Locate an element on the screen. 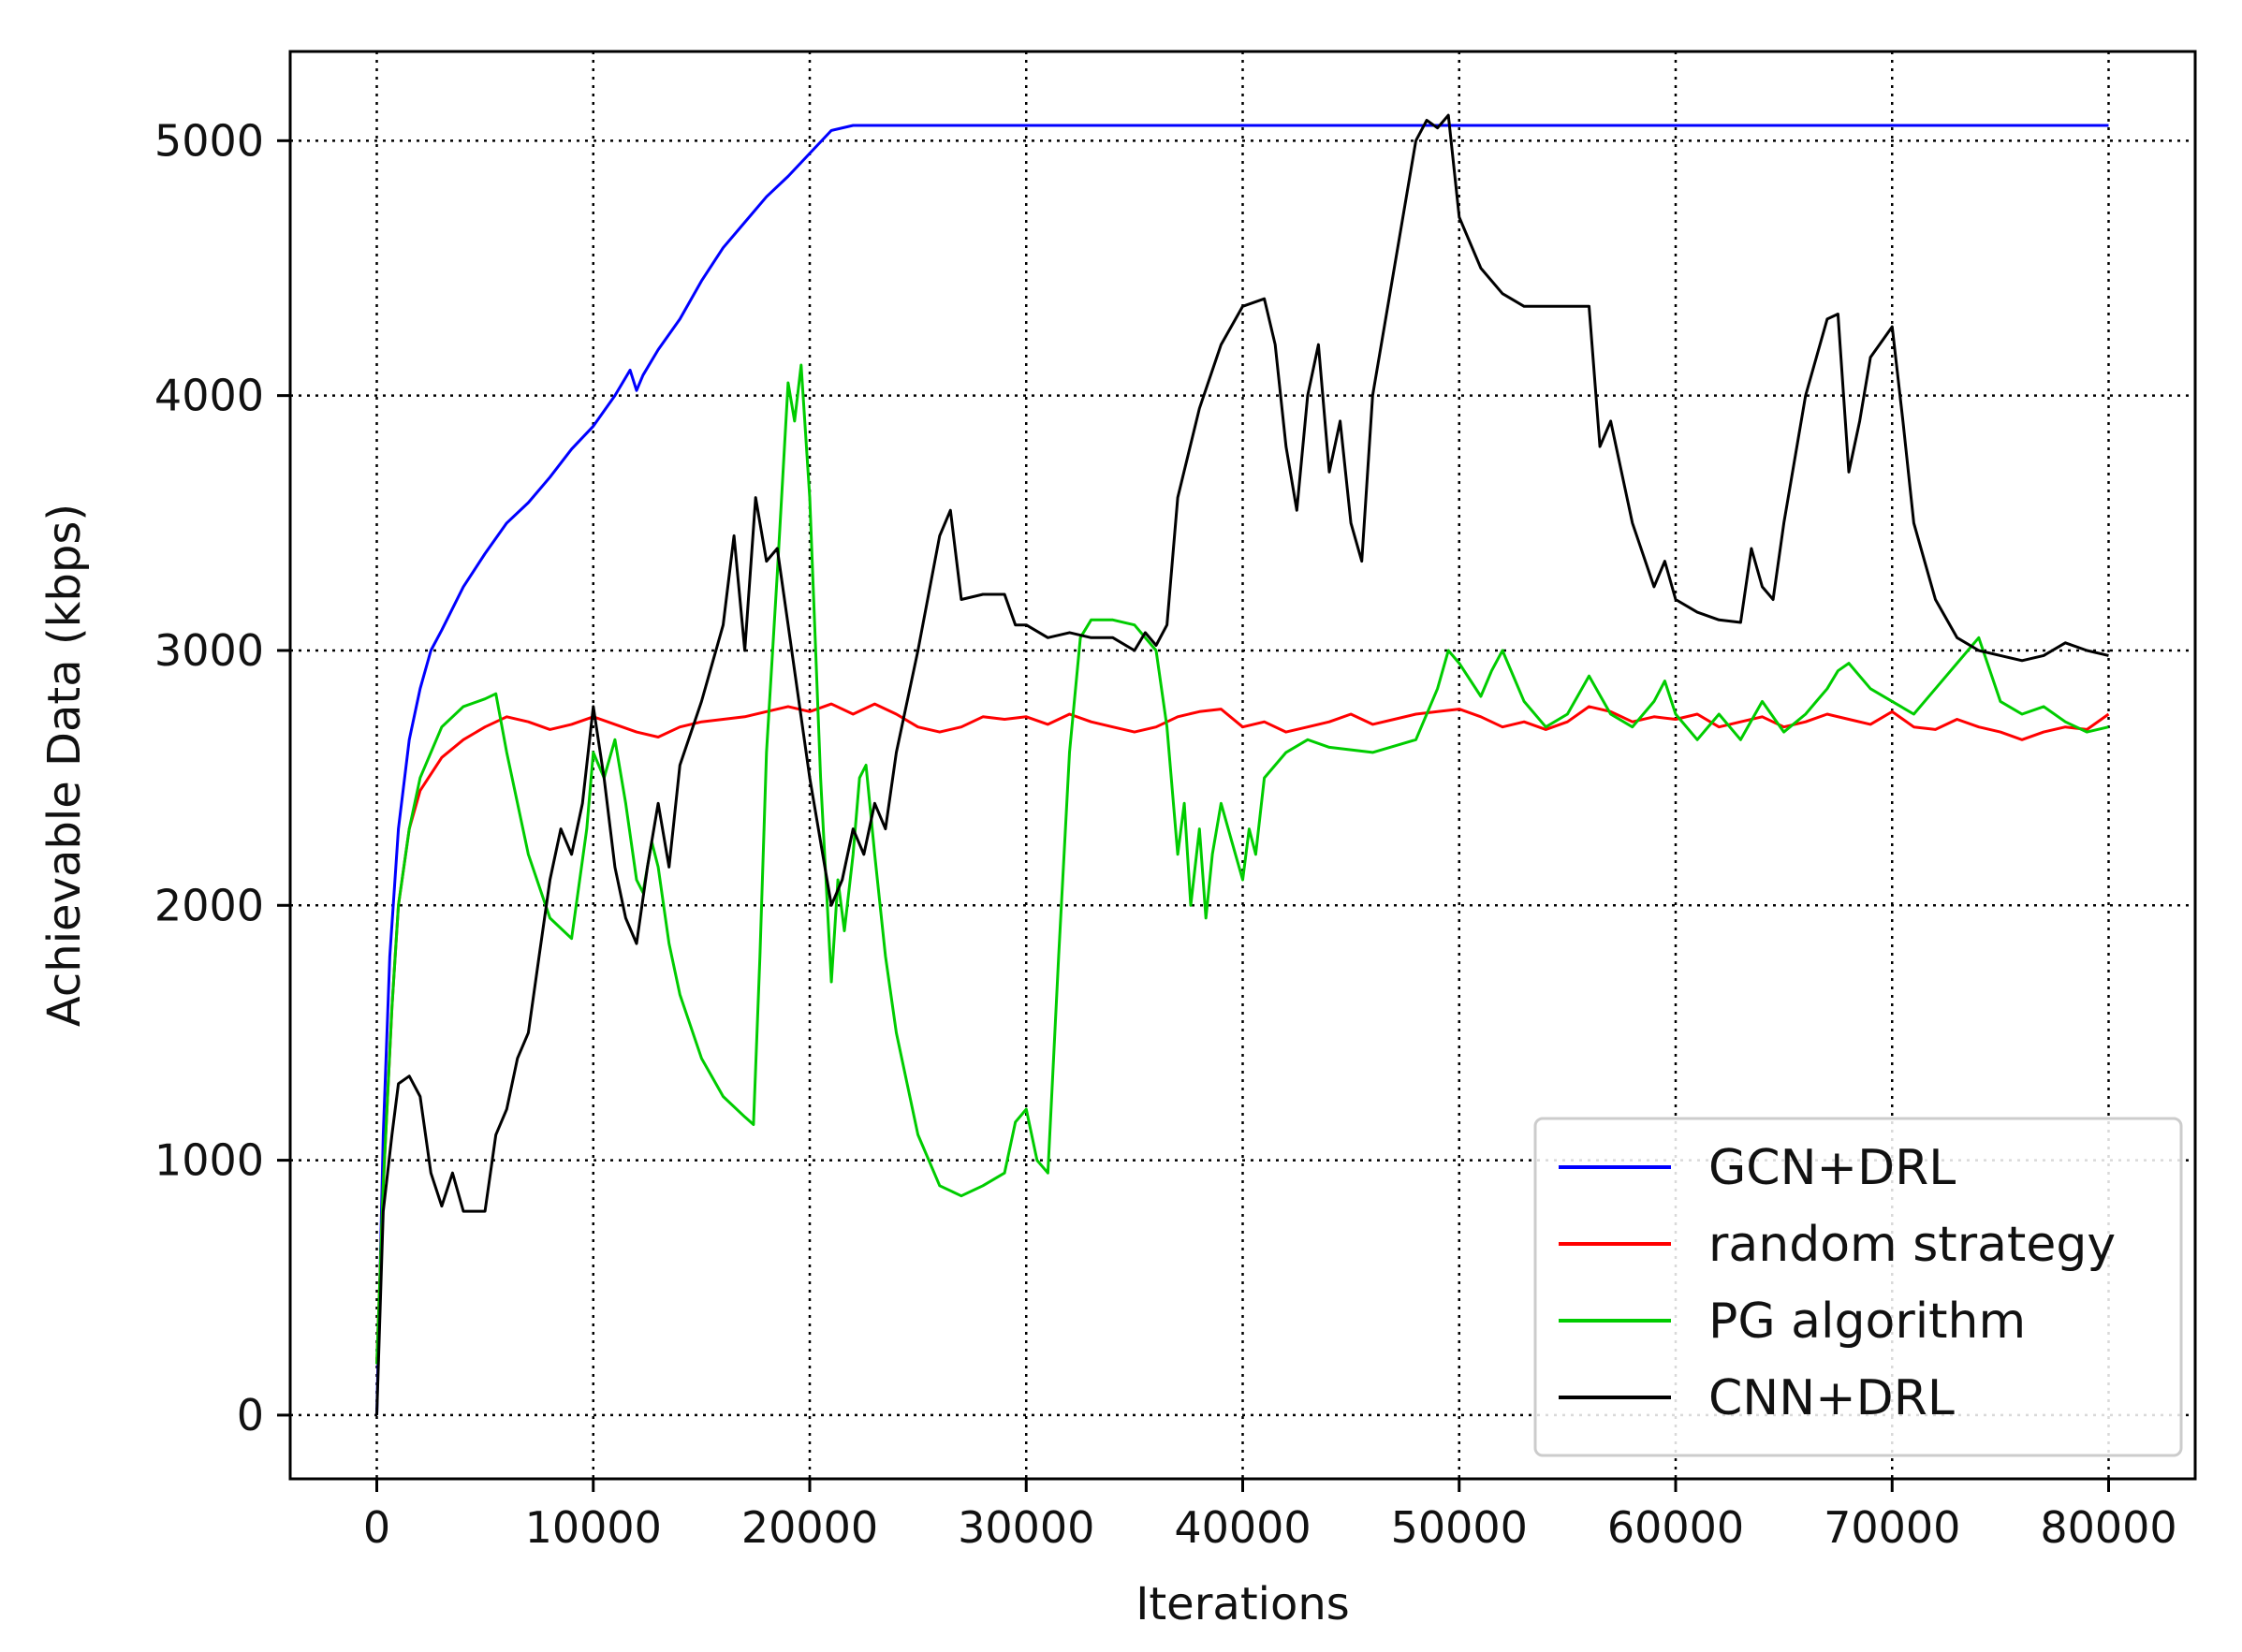  y-axis-title: Achievable Data (kbps) is located at coordinates (64, 765).